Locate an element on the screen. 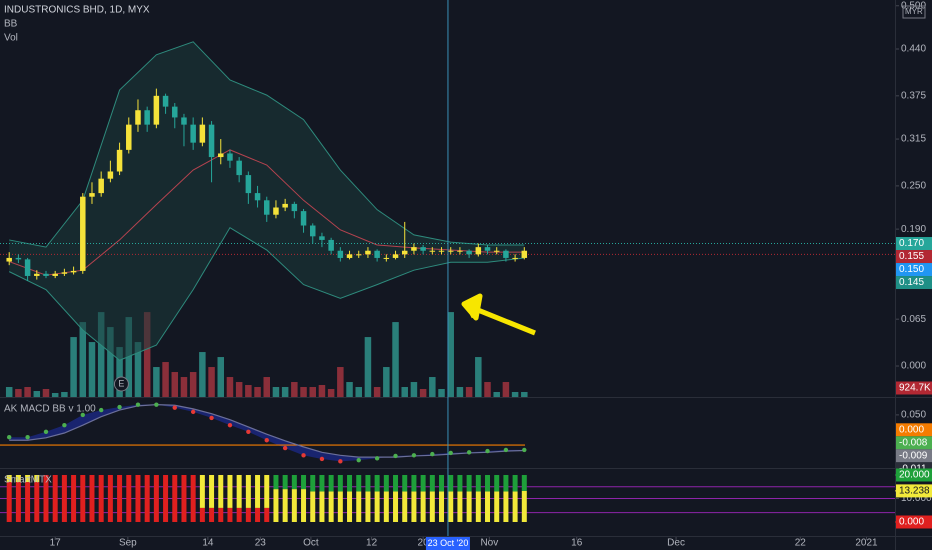 The height and width of the screenshot is (550, 932). price-label: 0.155 is located at coordinates (911, 256).